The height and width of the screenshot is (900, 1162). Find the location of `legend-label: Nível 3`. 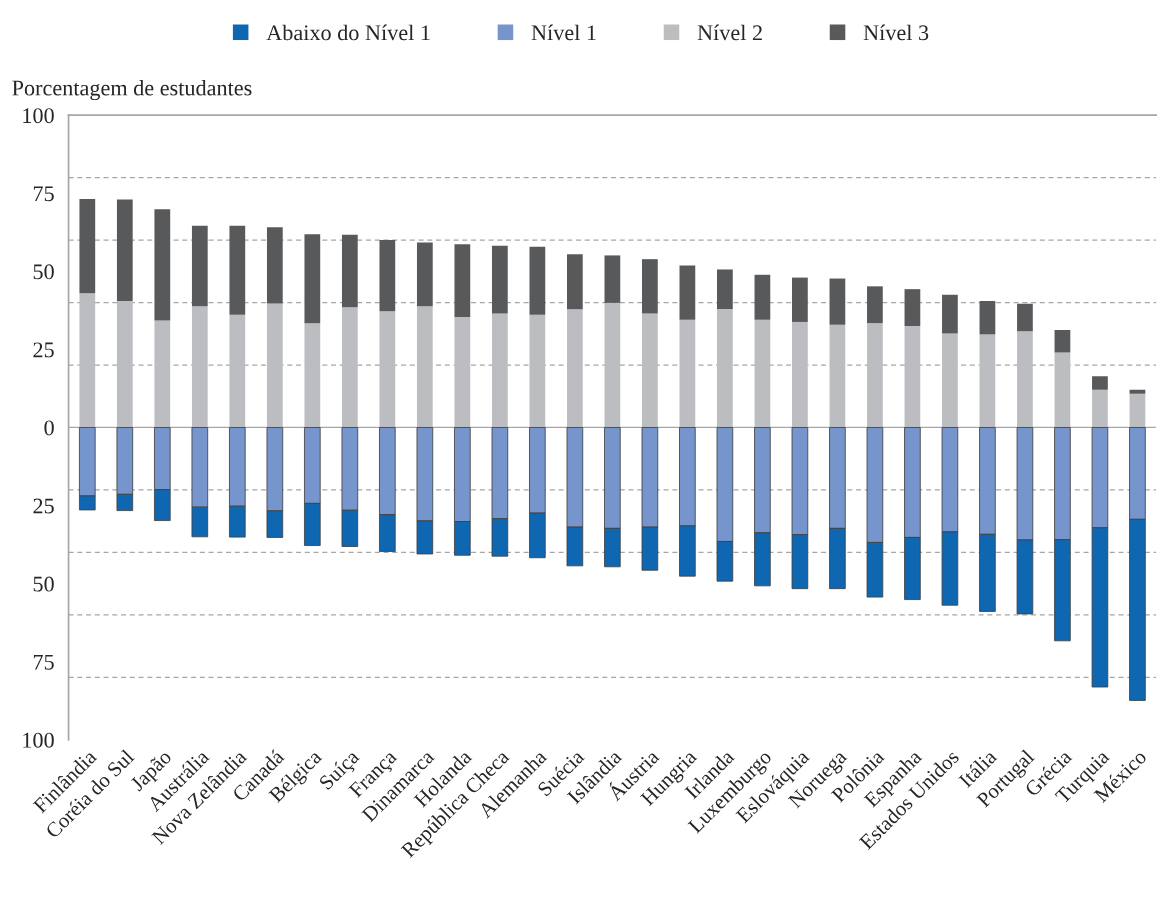

legend-label: Nível 3 is located at coordinates (896, 32).